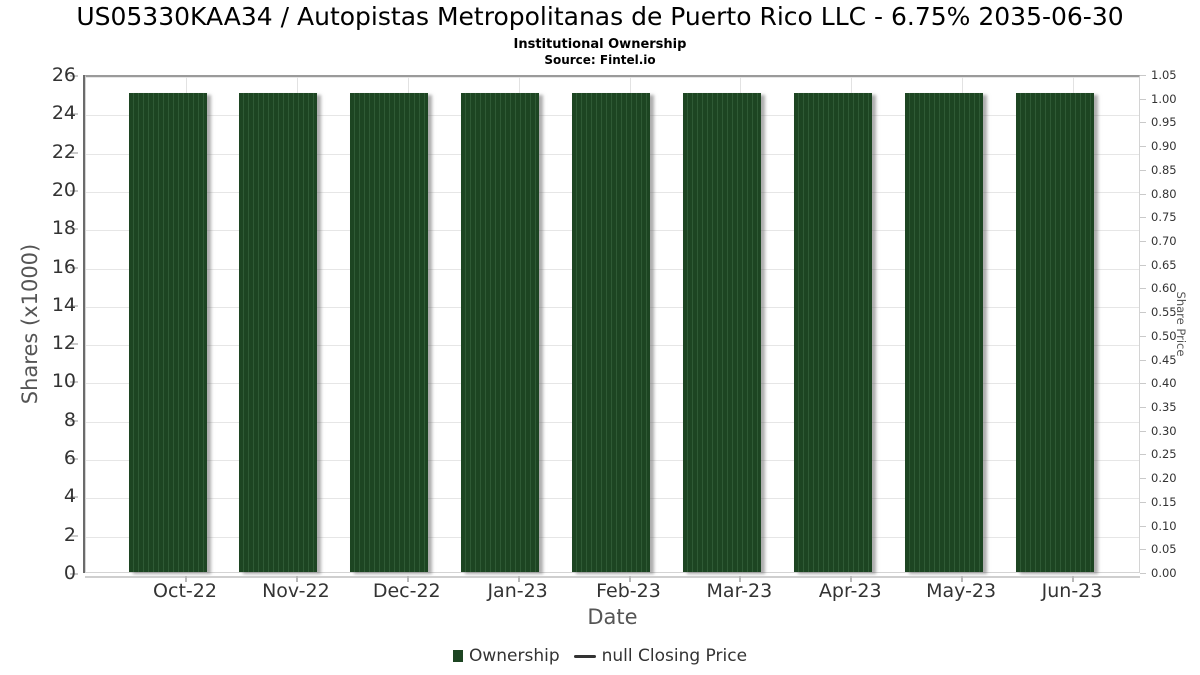 Image resolution: width=1200 pixels, height=675 pixels. Describe the element at coordinates (69, 496) in the screenshot. I see `y-axis-left-label: 4` at that location.